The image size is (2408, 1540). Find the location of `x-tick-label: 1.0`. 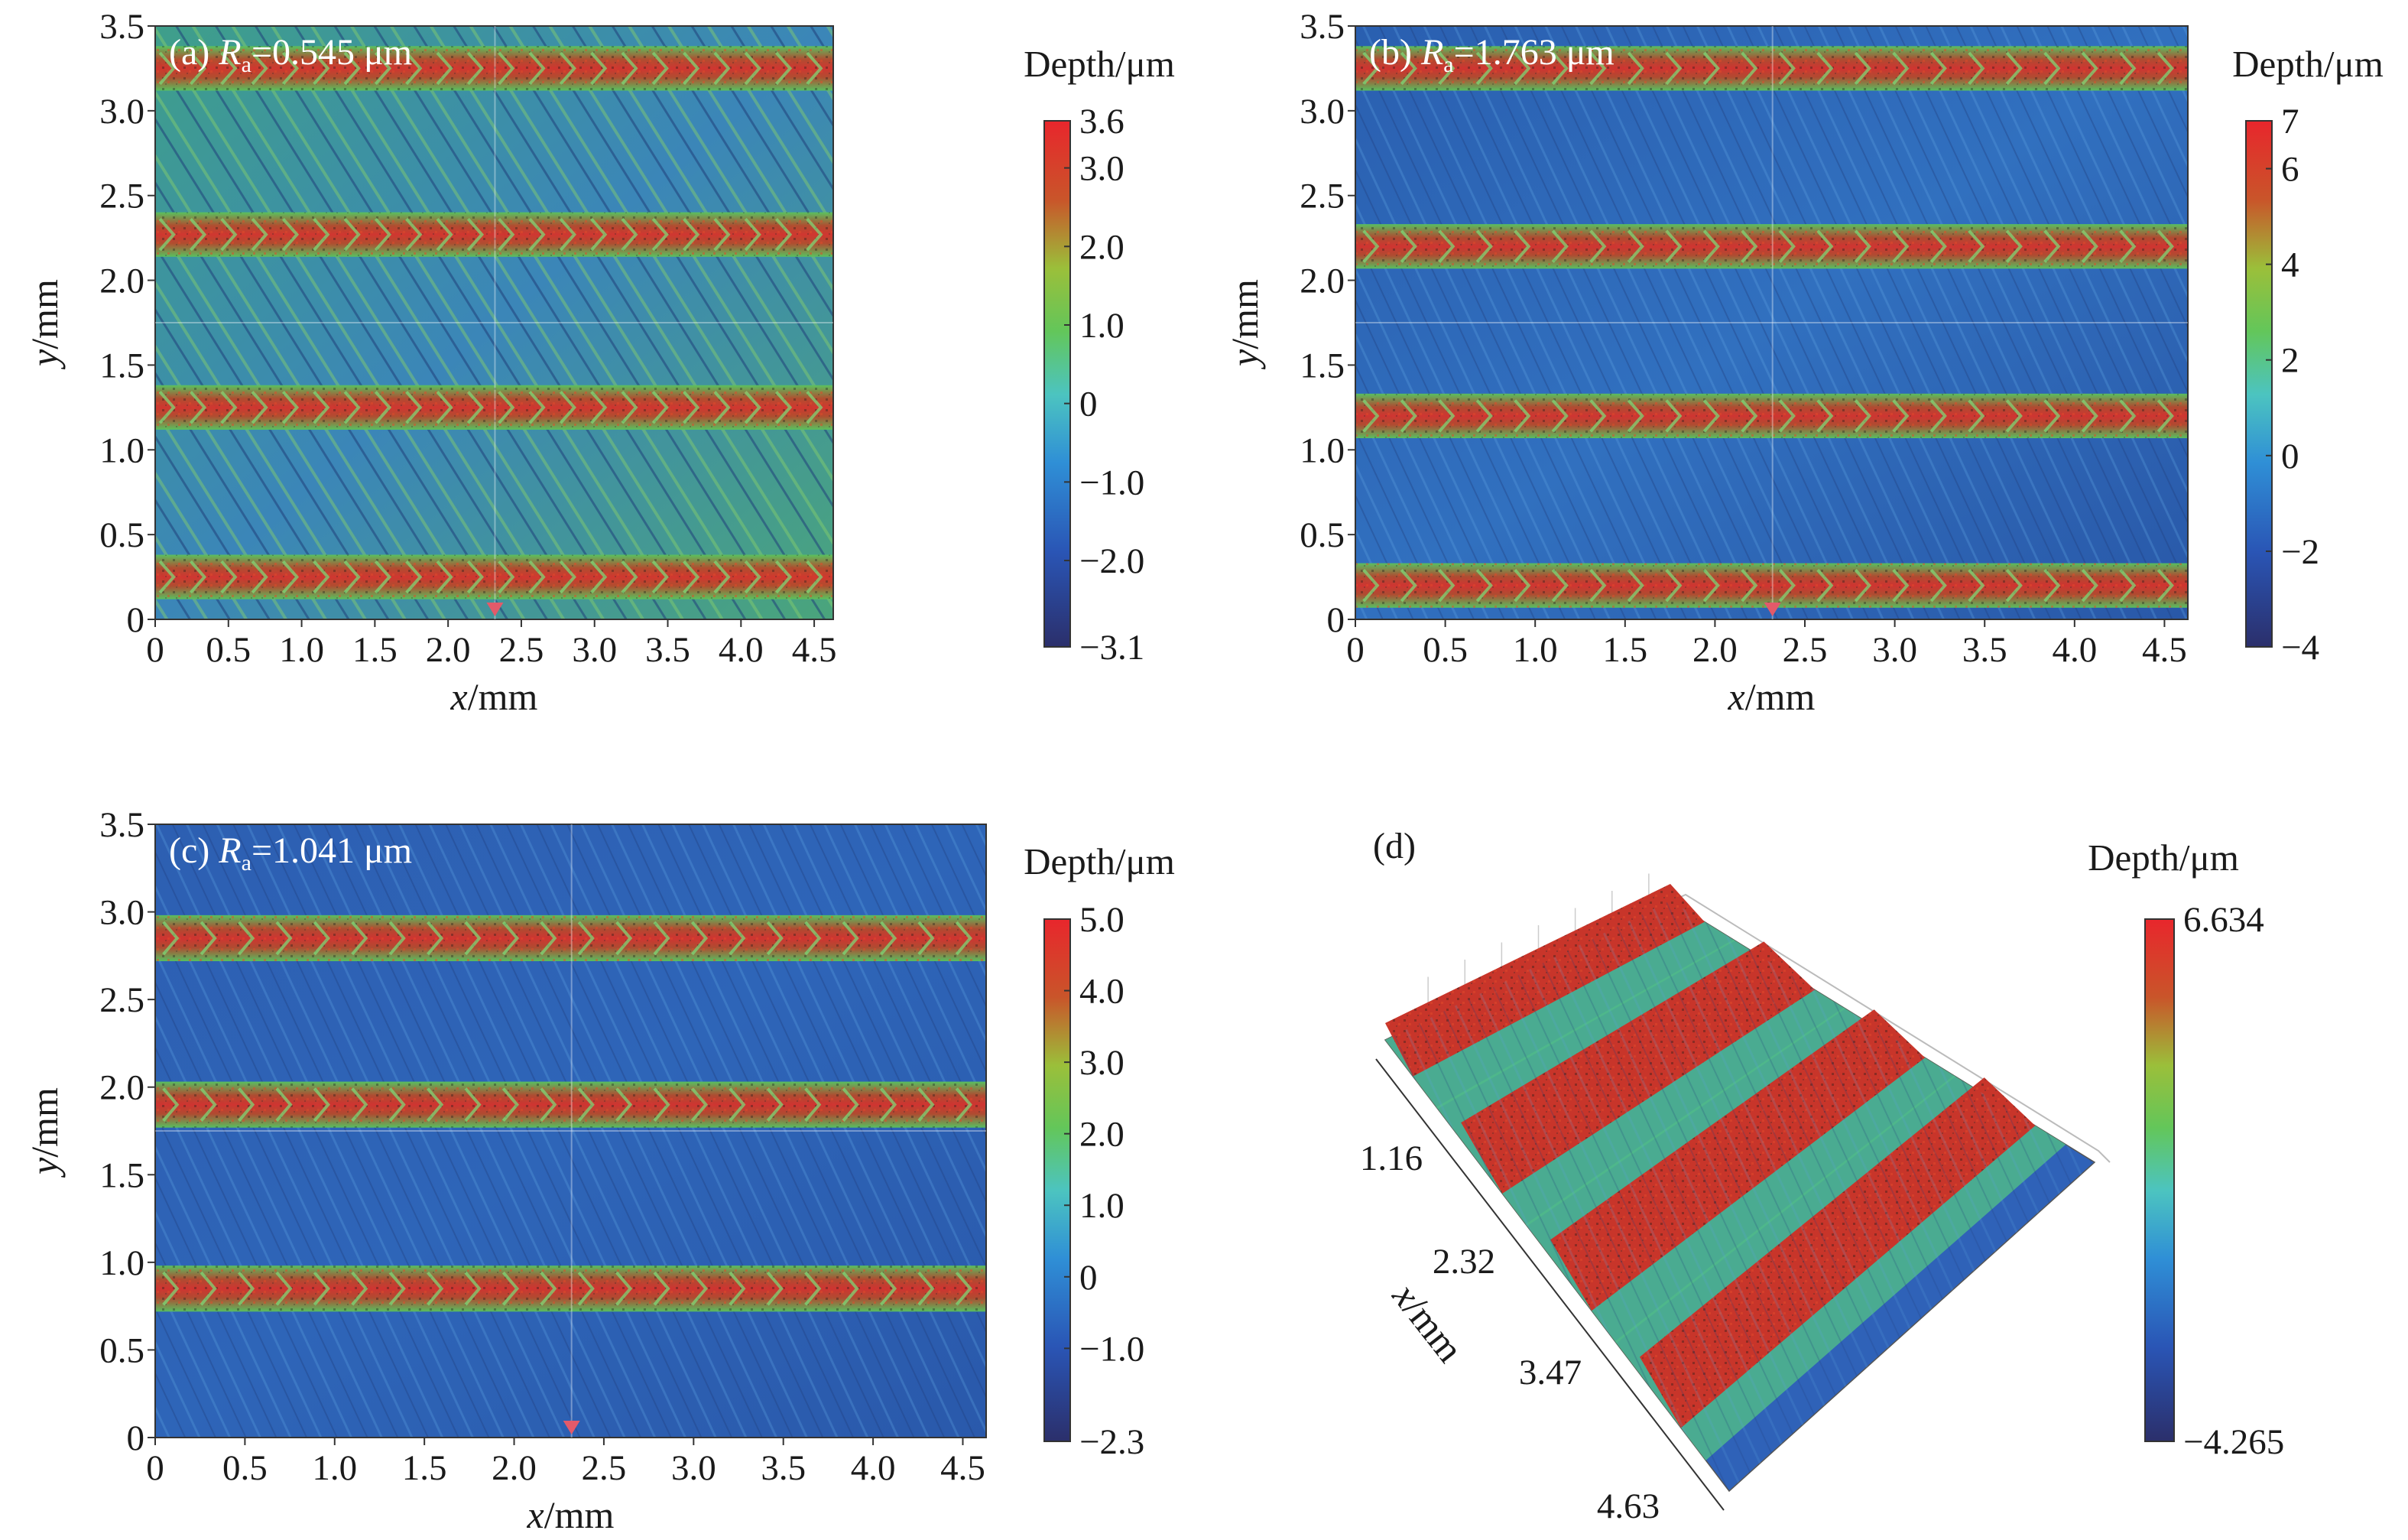

x-tick-label: 1.0 is located at coordinates (302, 650).